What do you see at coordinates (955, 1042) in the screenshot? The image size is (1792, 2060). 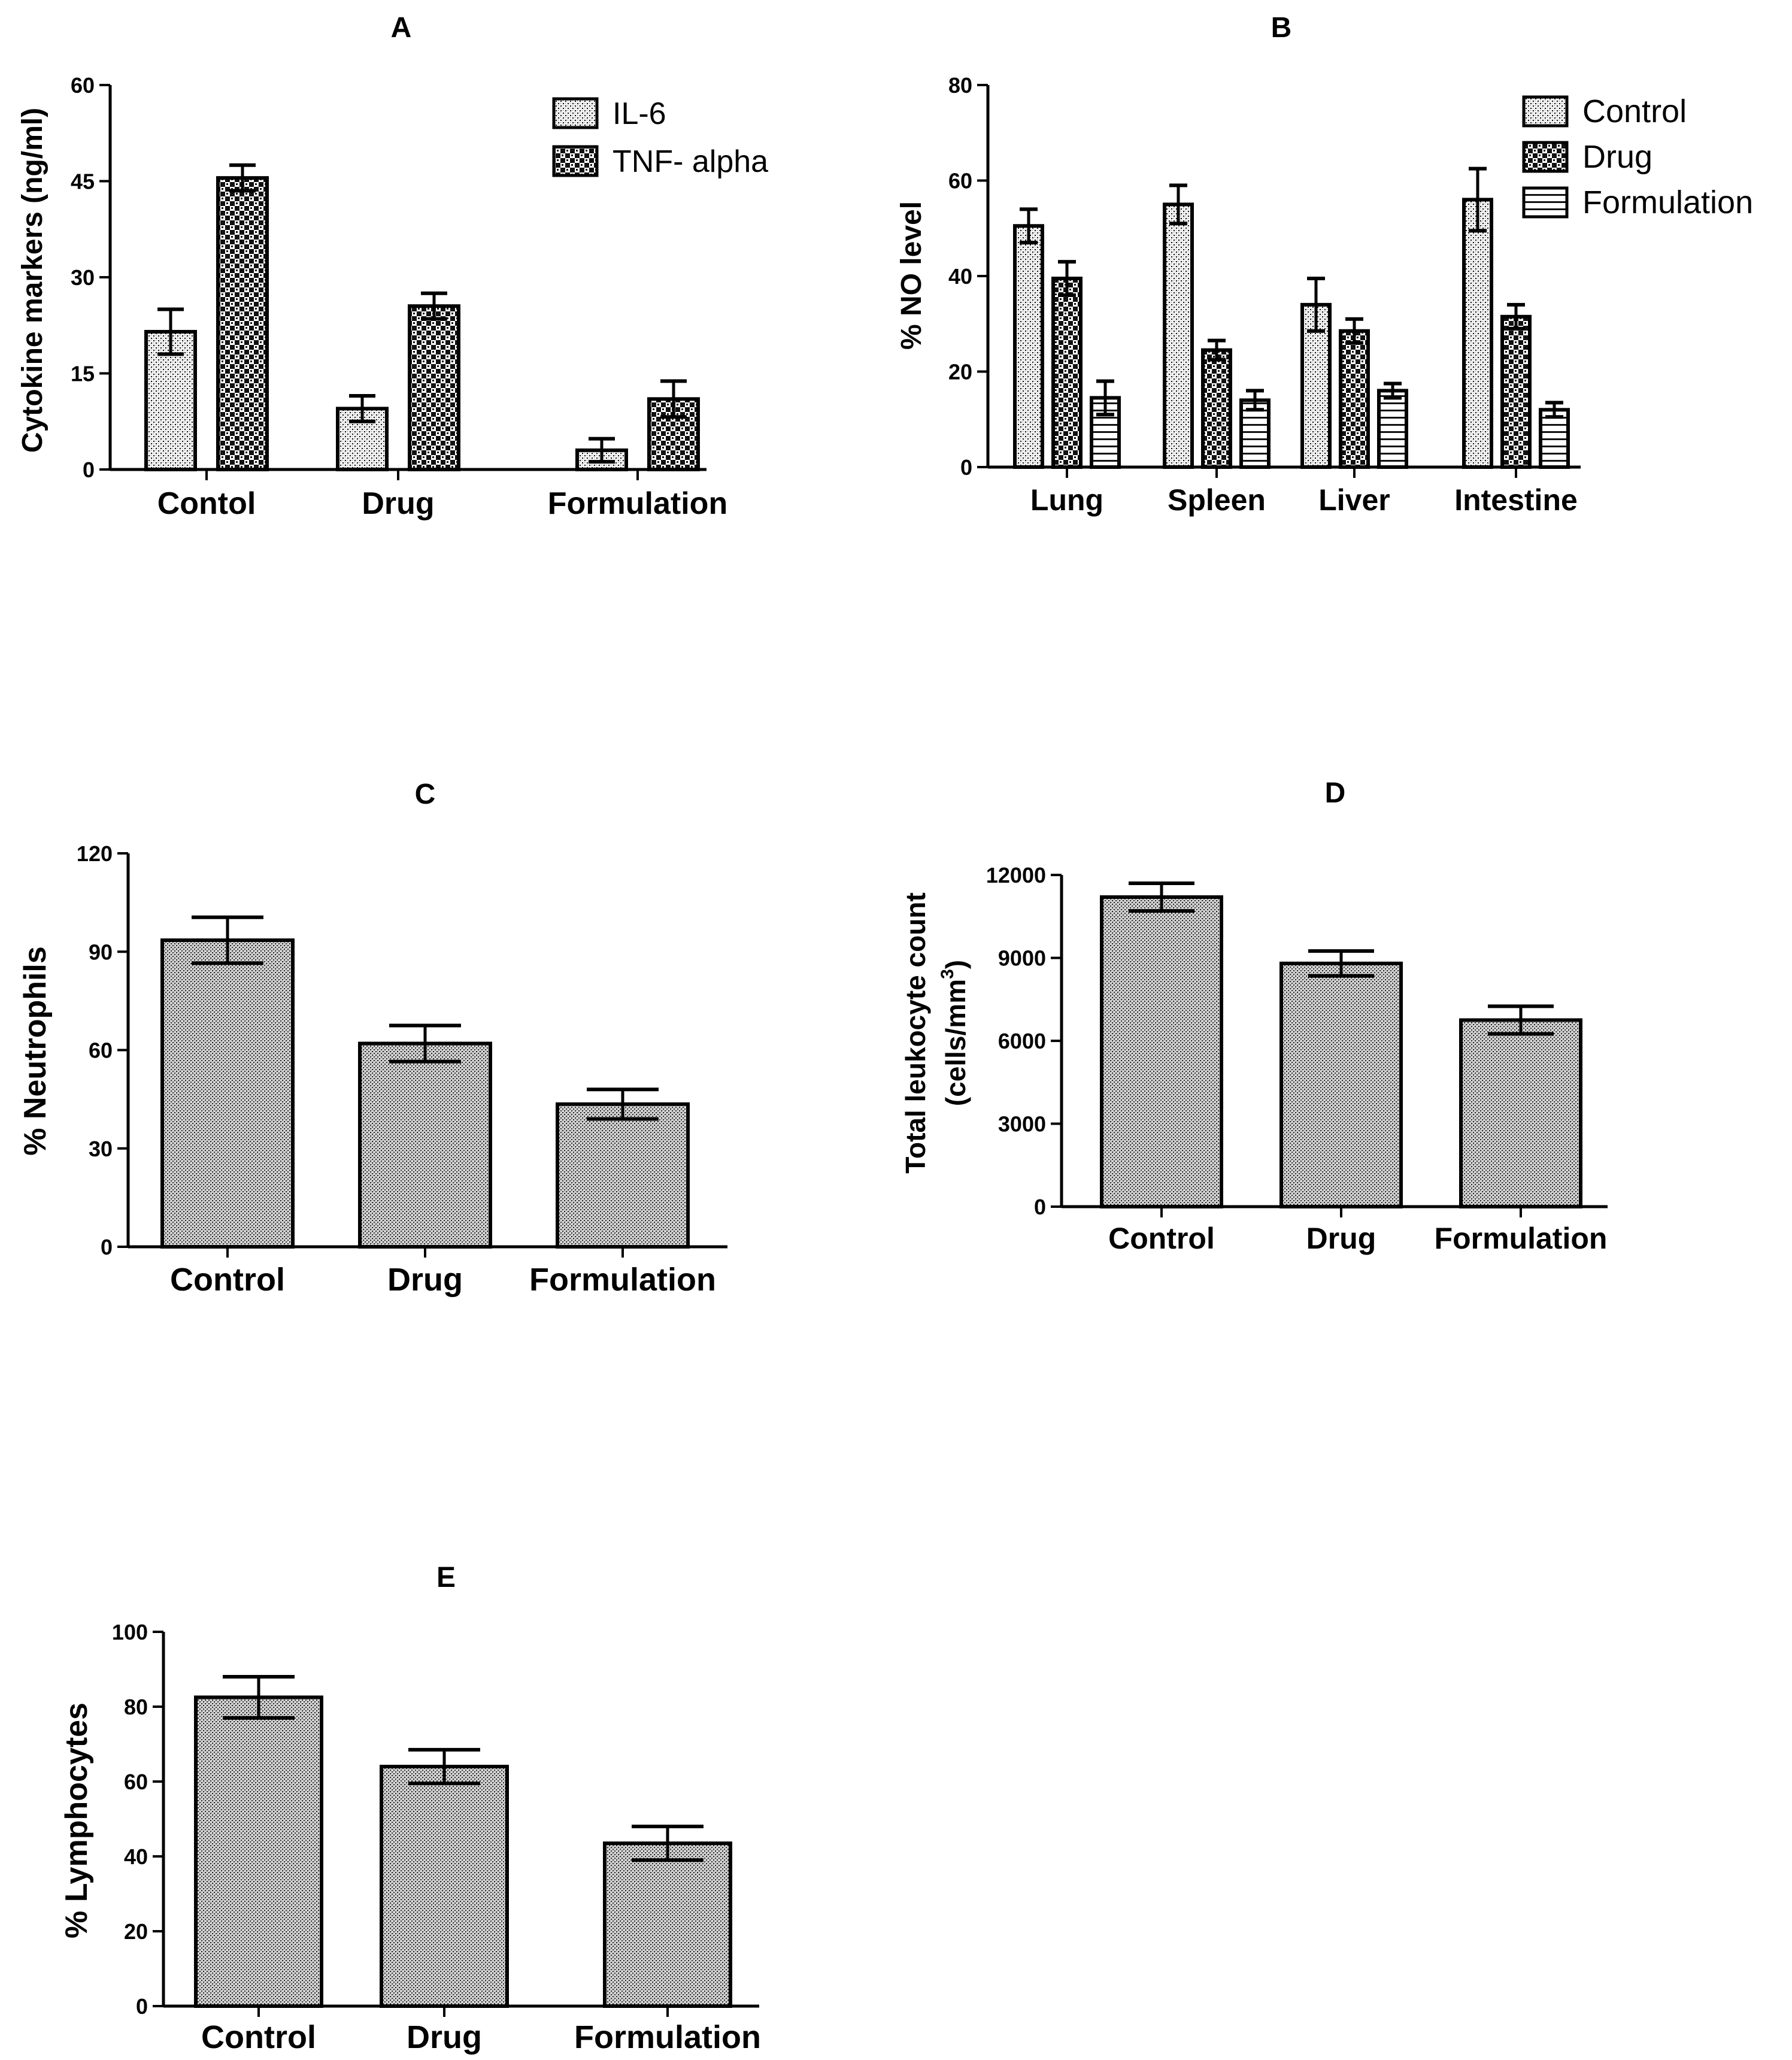 I see `panel-d-ylabel-units-text: (cells/mm` at bounding box center [955, 1042].